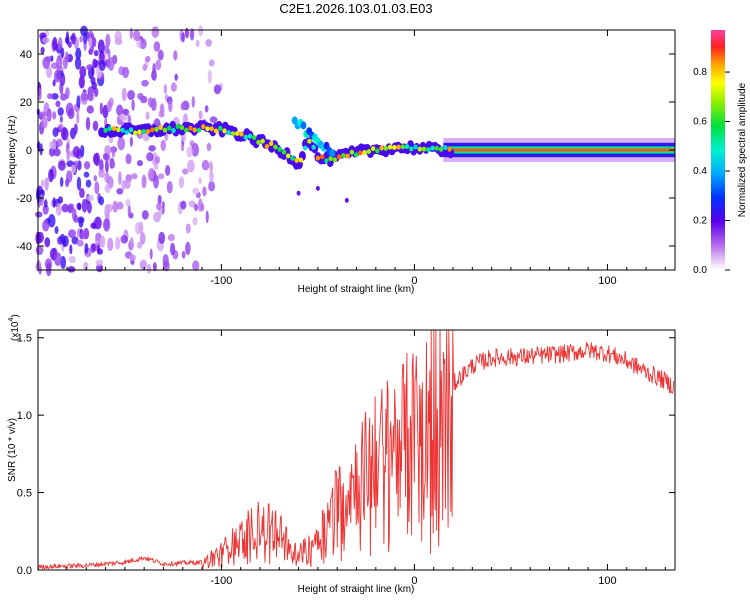 Image resolution: width=750 pixels, height=600 pixels. What do you see at coordinates (15, 315) in the screenshot?
I see `snr-multiplier-close: )` at bounding box center [15, 315].